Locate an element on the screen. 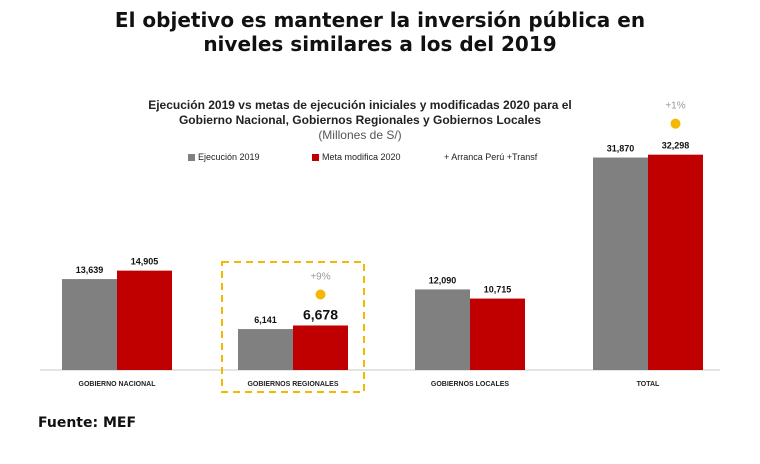 Image resolution: width=760 pixels, height=464 pixels. legend-label-ejecucion: Ejecución 2019 is located at coordinates (229, 157).